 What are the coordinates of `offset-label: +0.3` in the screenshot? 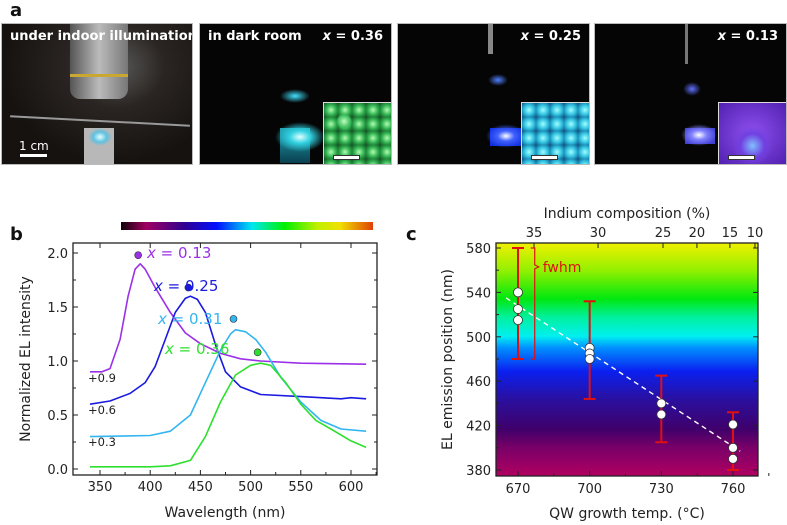 It's located at (102, 442).